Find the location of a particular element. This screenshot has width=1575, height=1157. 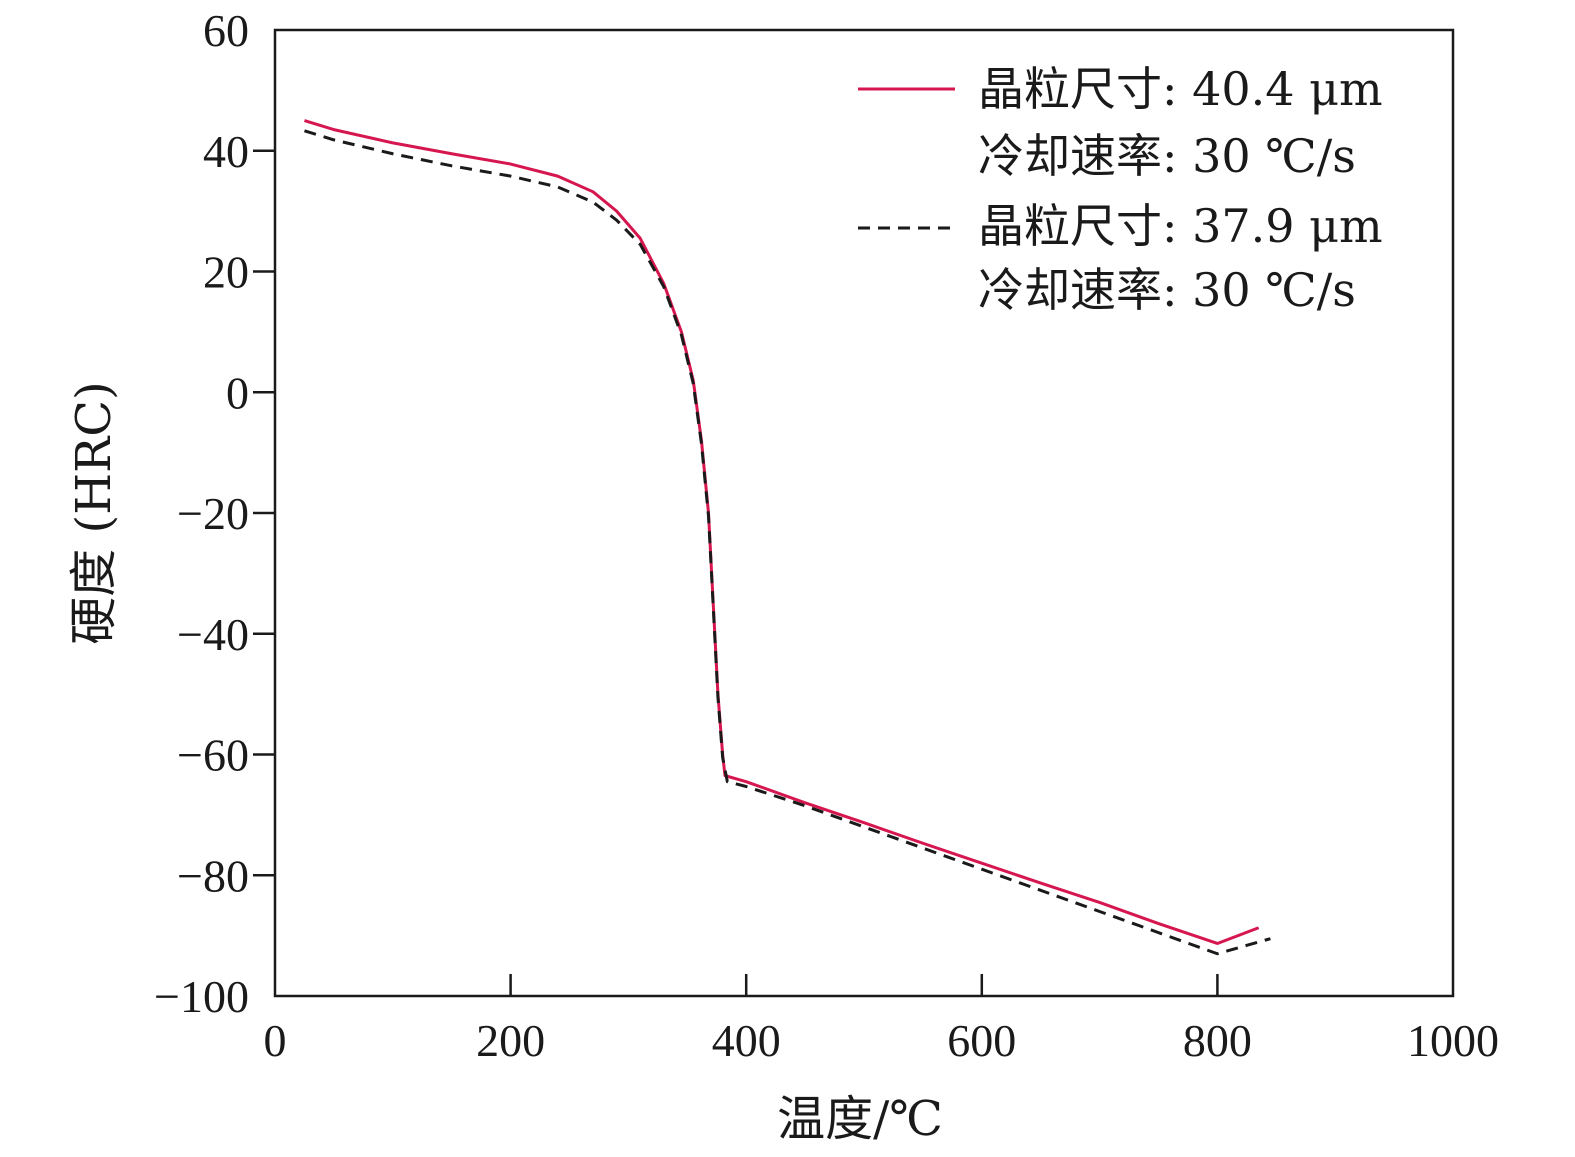

x-axis-title: 温度/℃ is located at coordinates (860, 1119).